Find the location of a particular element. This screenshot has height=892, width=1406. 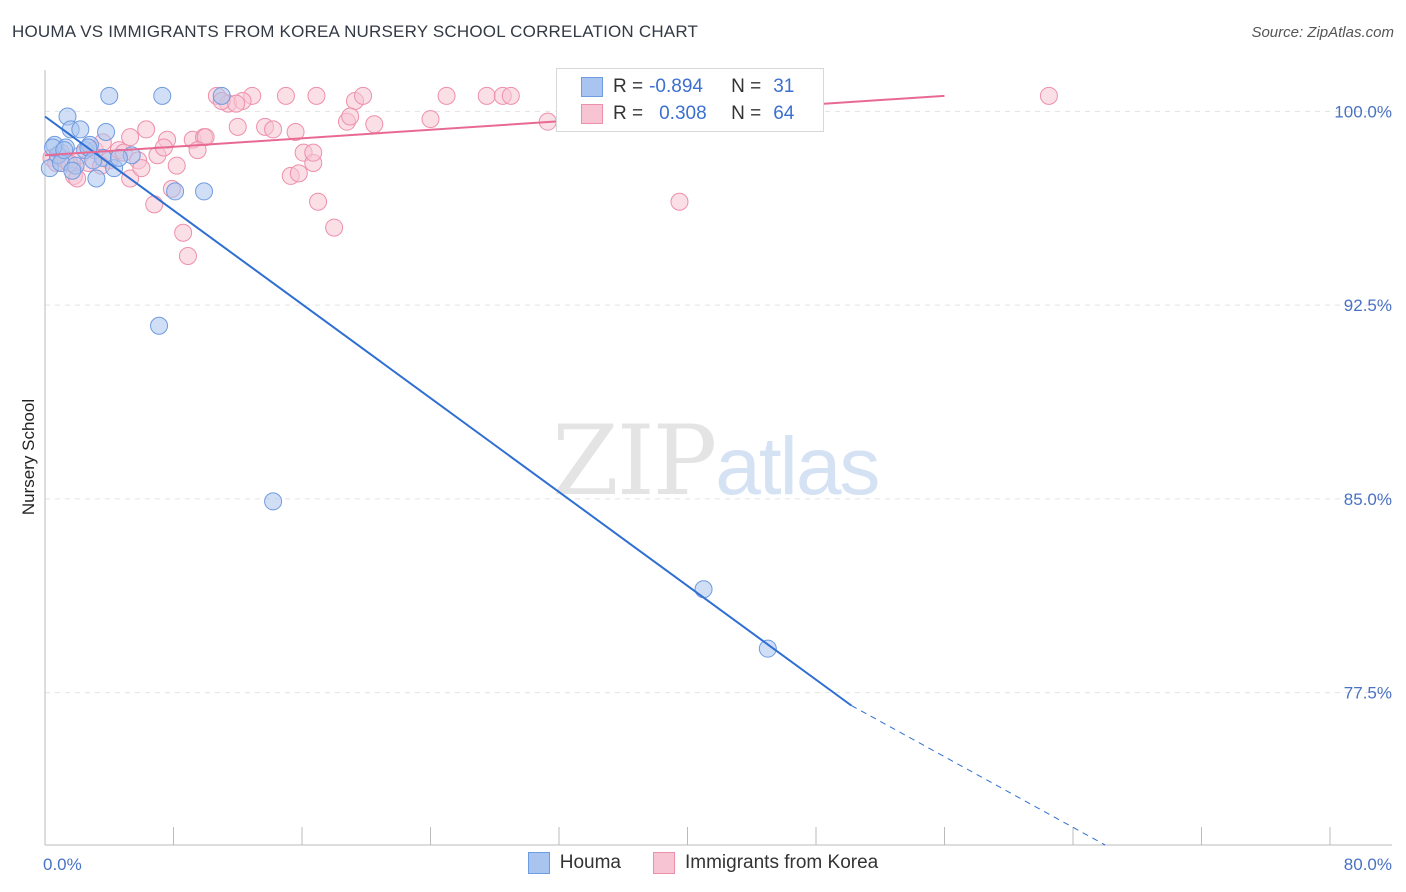

correlation-legend: R = -0.894 N = 31 R = 0.308 N = 64 is located at coordinates (690, 100).